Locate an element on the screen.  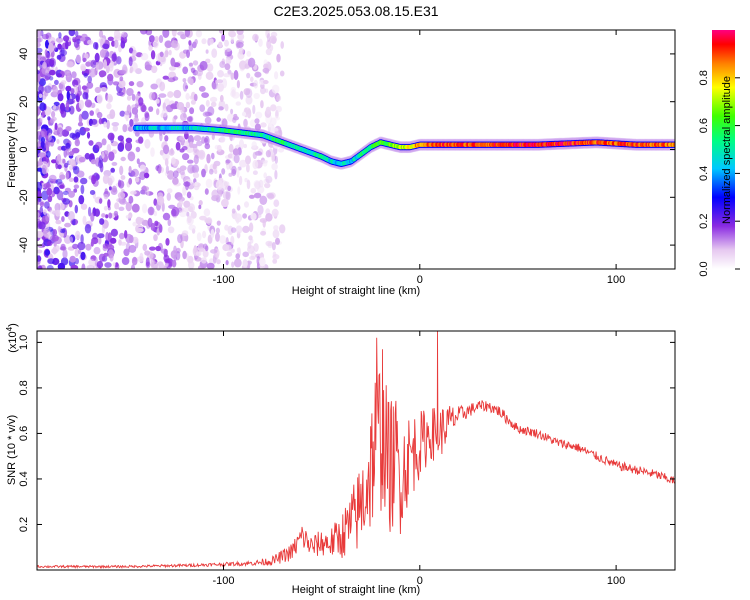
y-tick-label: -40 is located at coordinates (24, 245).